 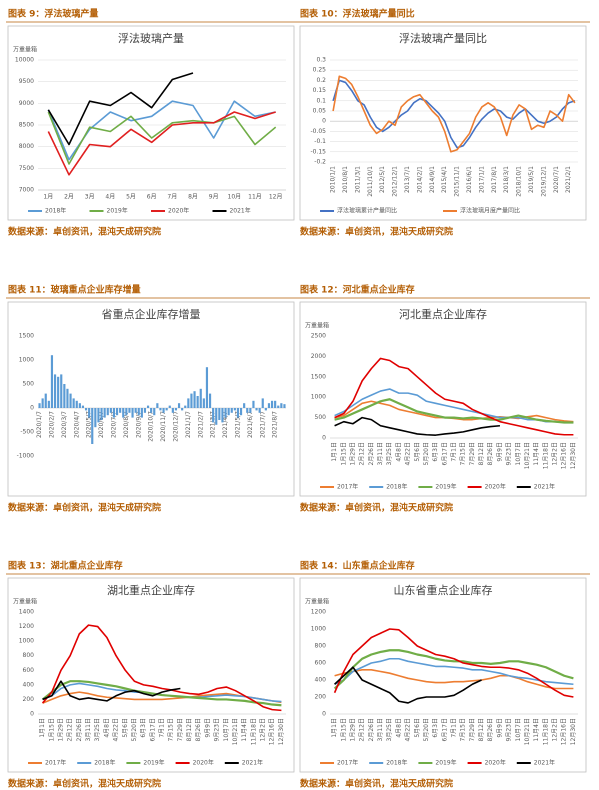 What do you see at coordinates (26, 190) in the screenshot?
I see `y-tick-label: 7000` at bounding box center [26, 190].